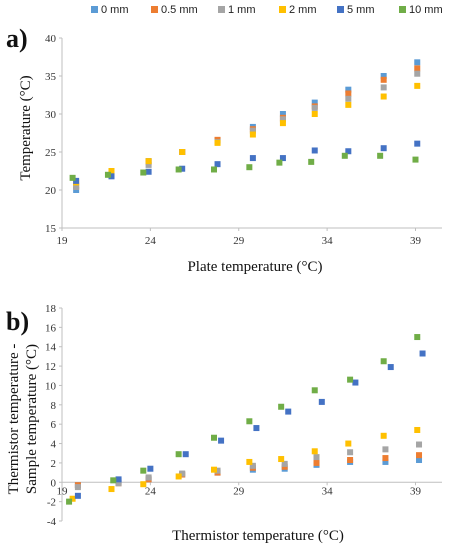 This screenshot has height=550, width=449. Describe the element at coordinates (17, 38) in the screenshot. I see `panel-label-a: a)` at that location.